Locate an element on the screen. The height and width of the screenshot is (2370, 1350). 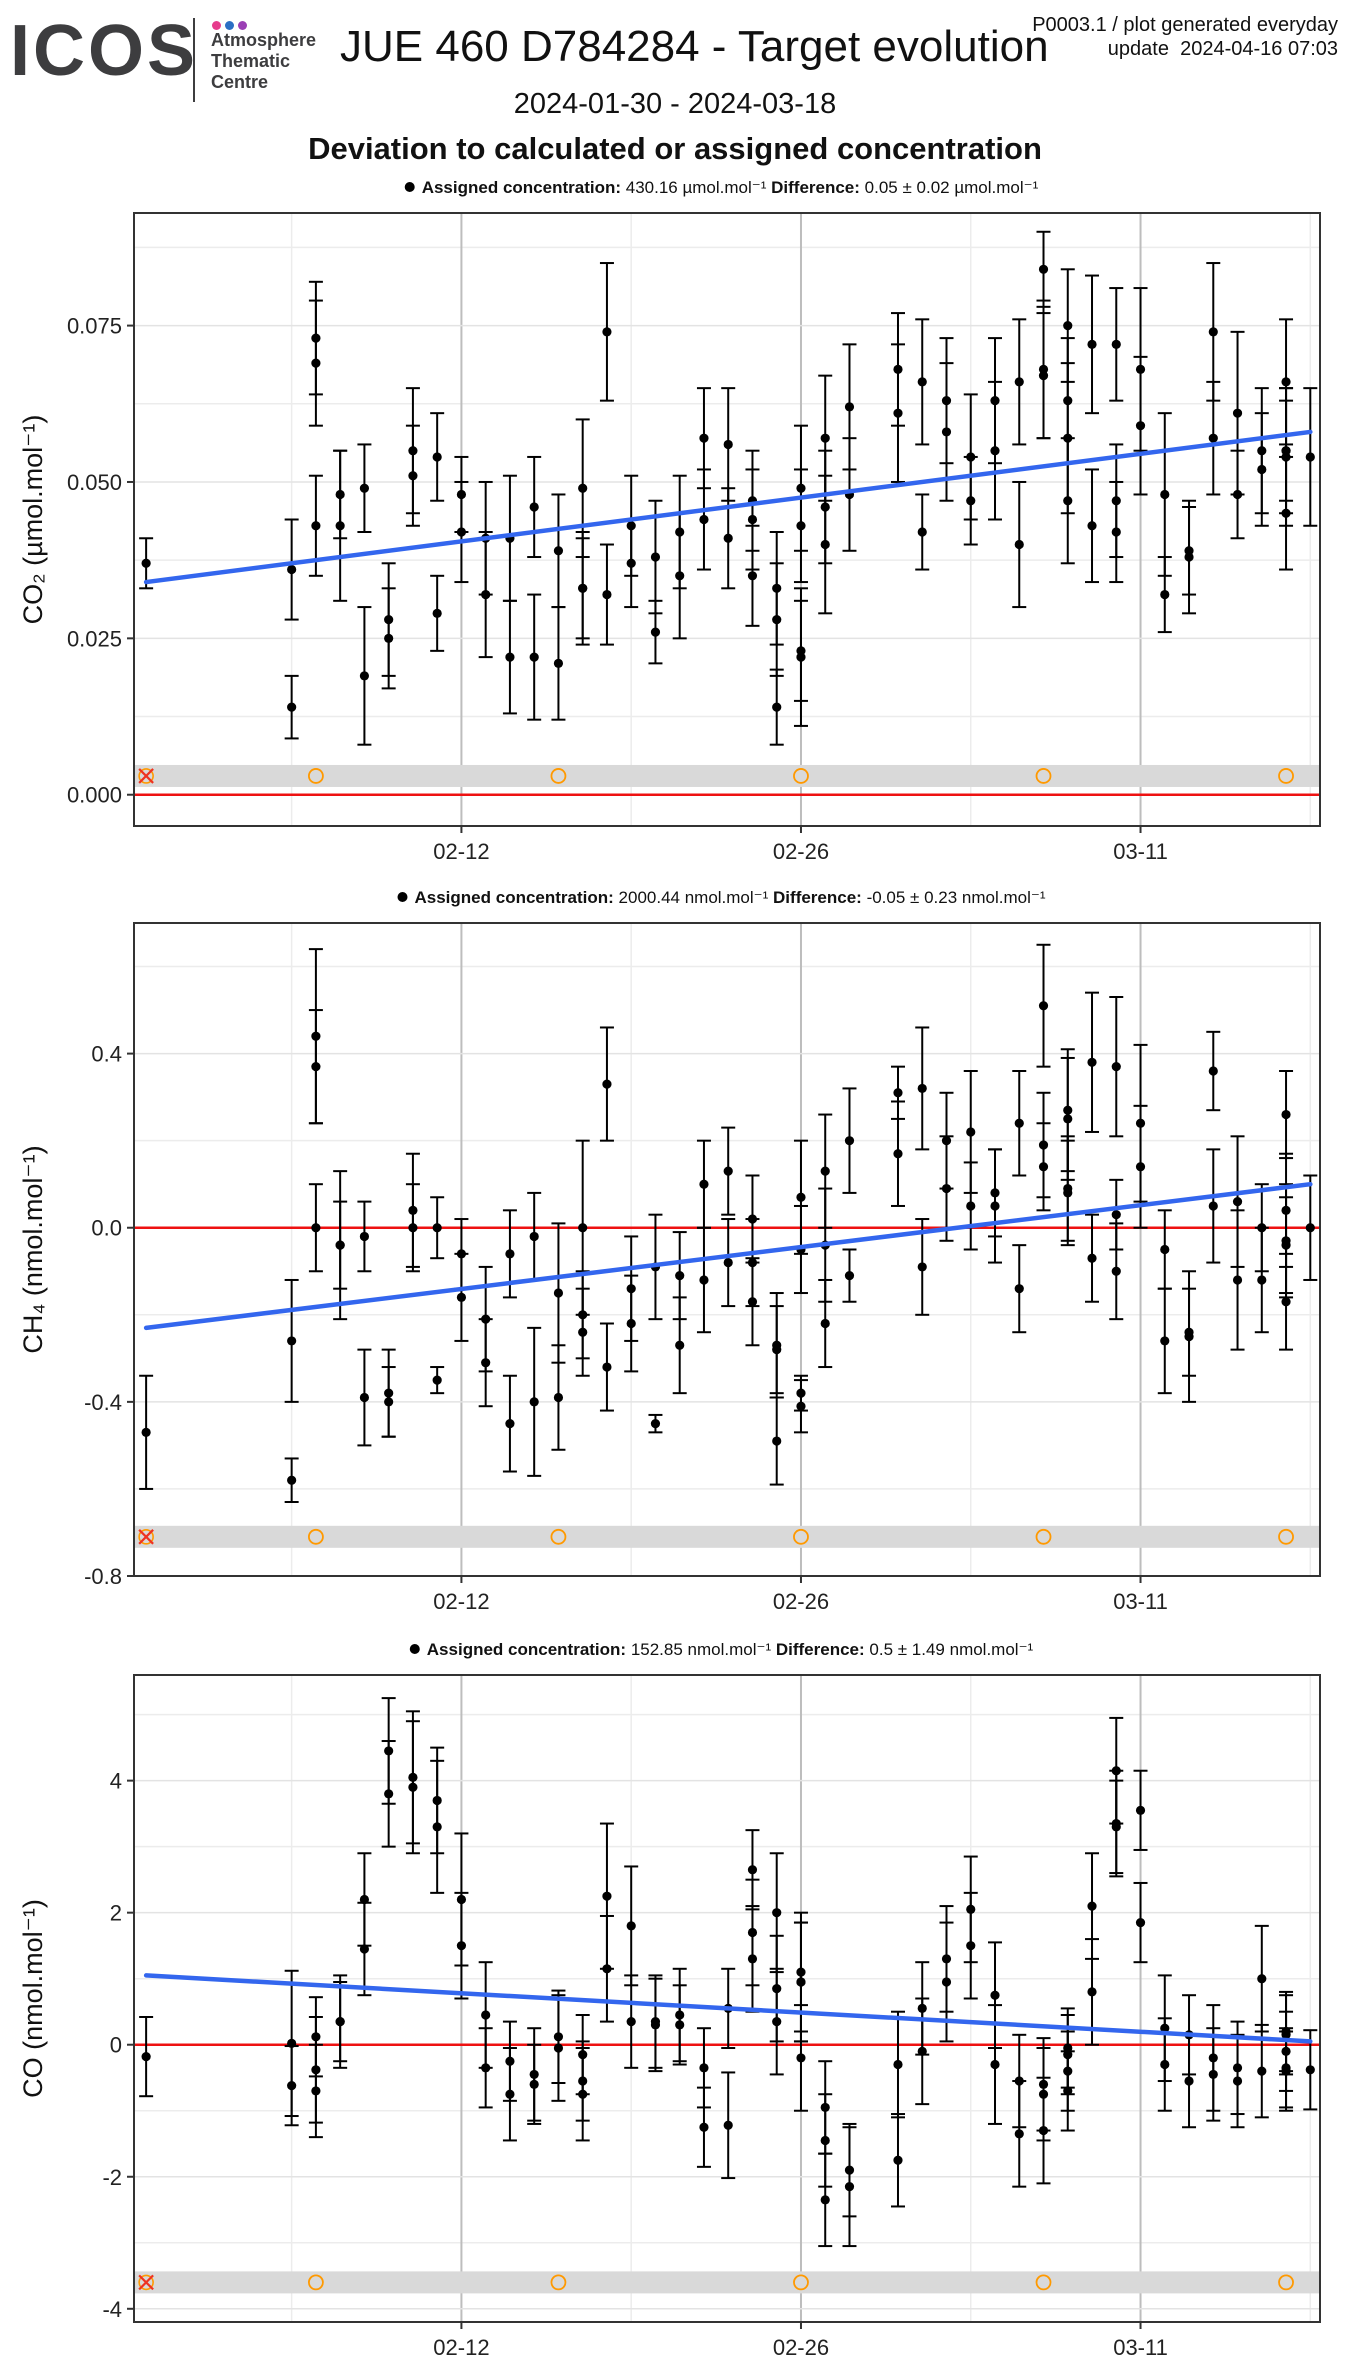
y-tick-label: -0.8 is located at coordinates (103, 1576).